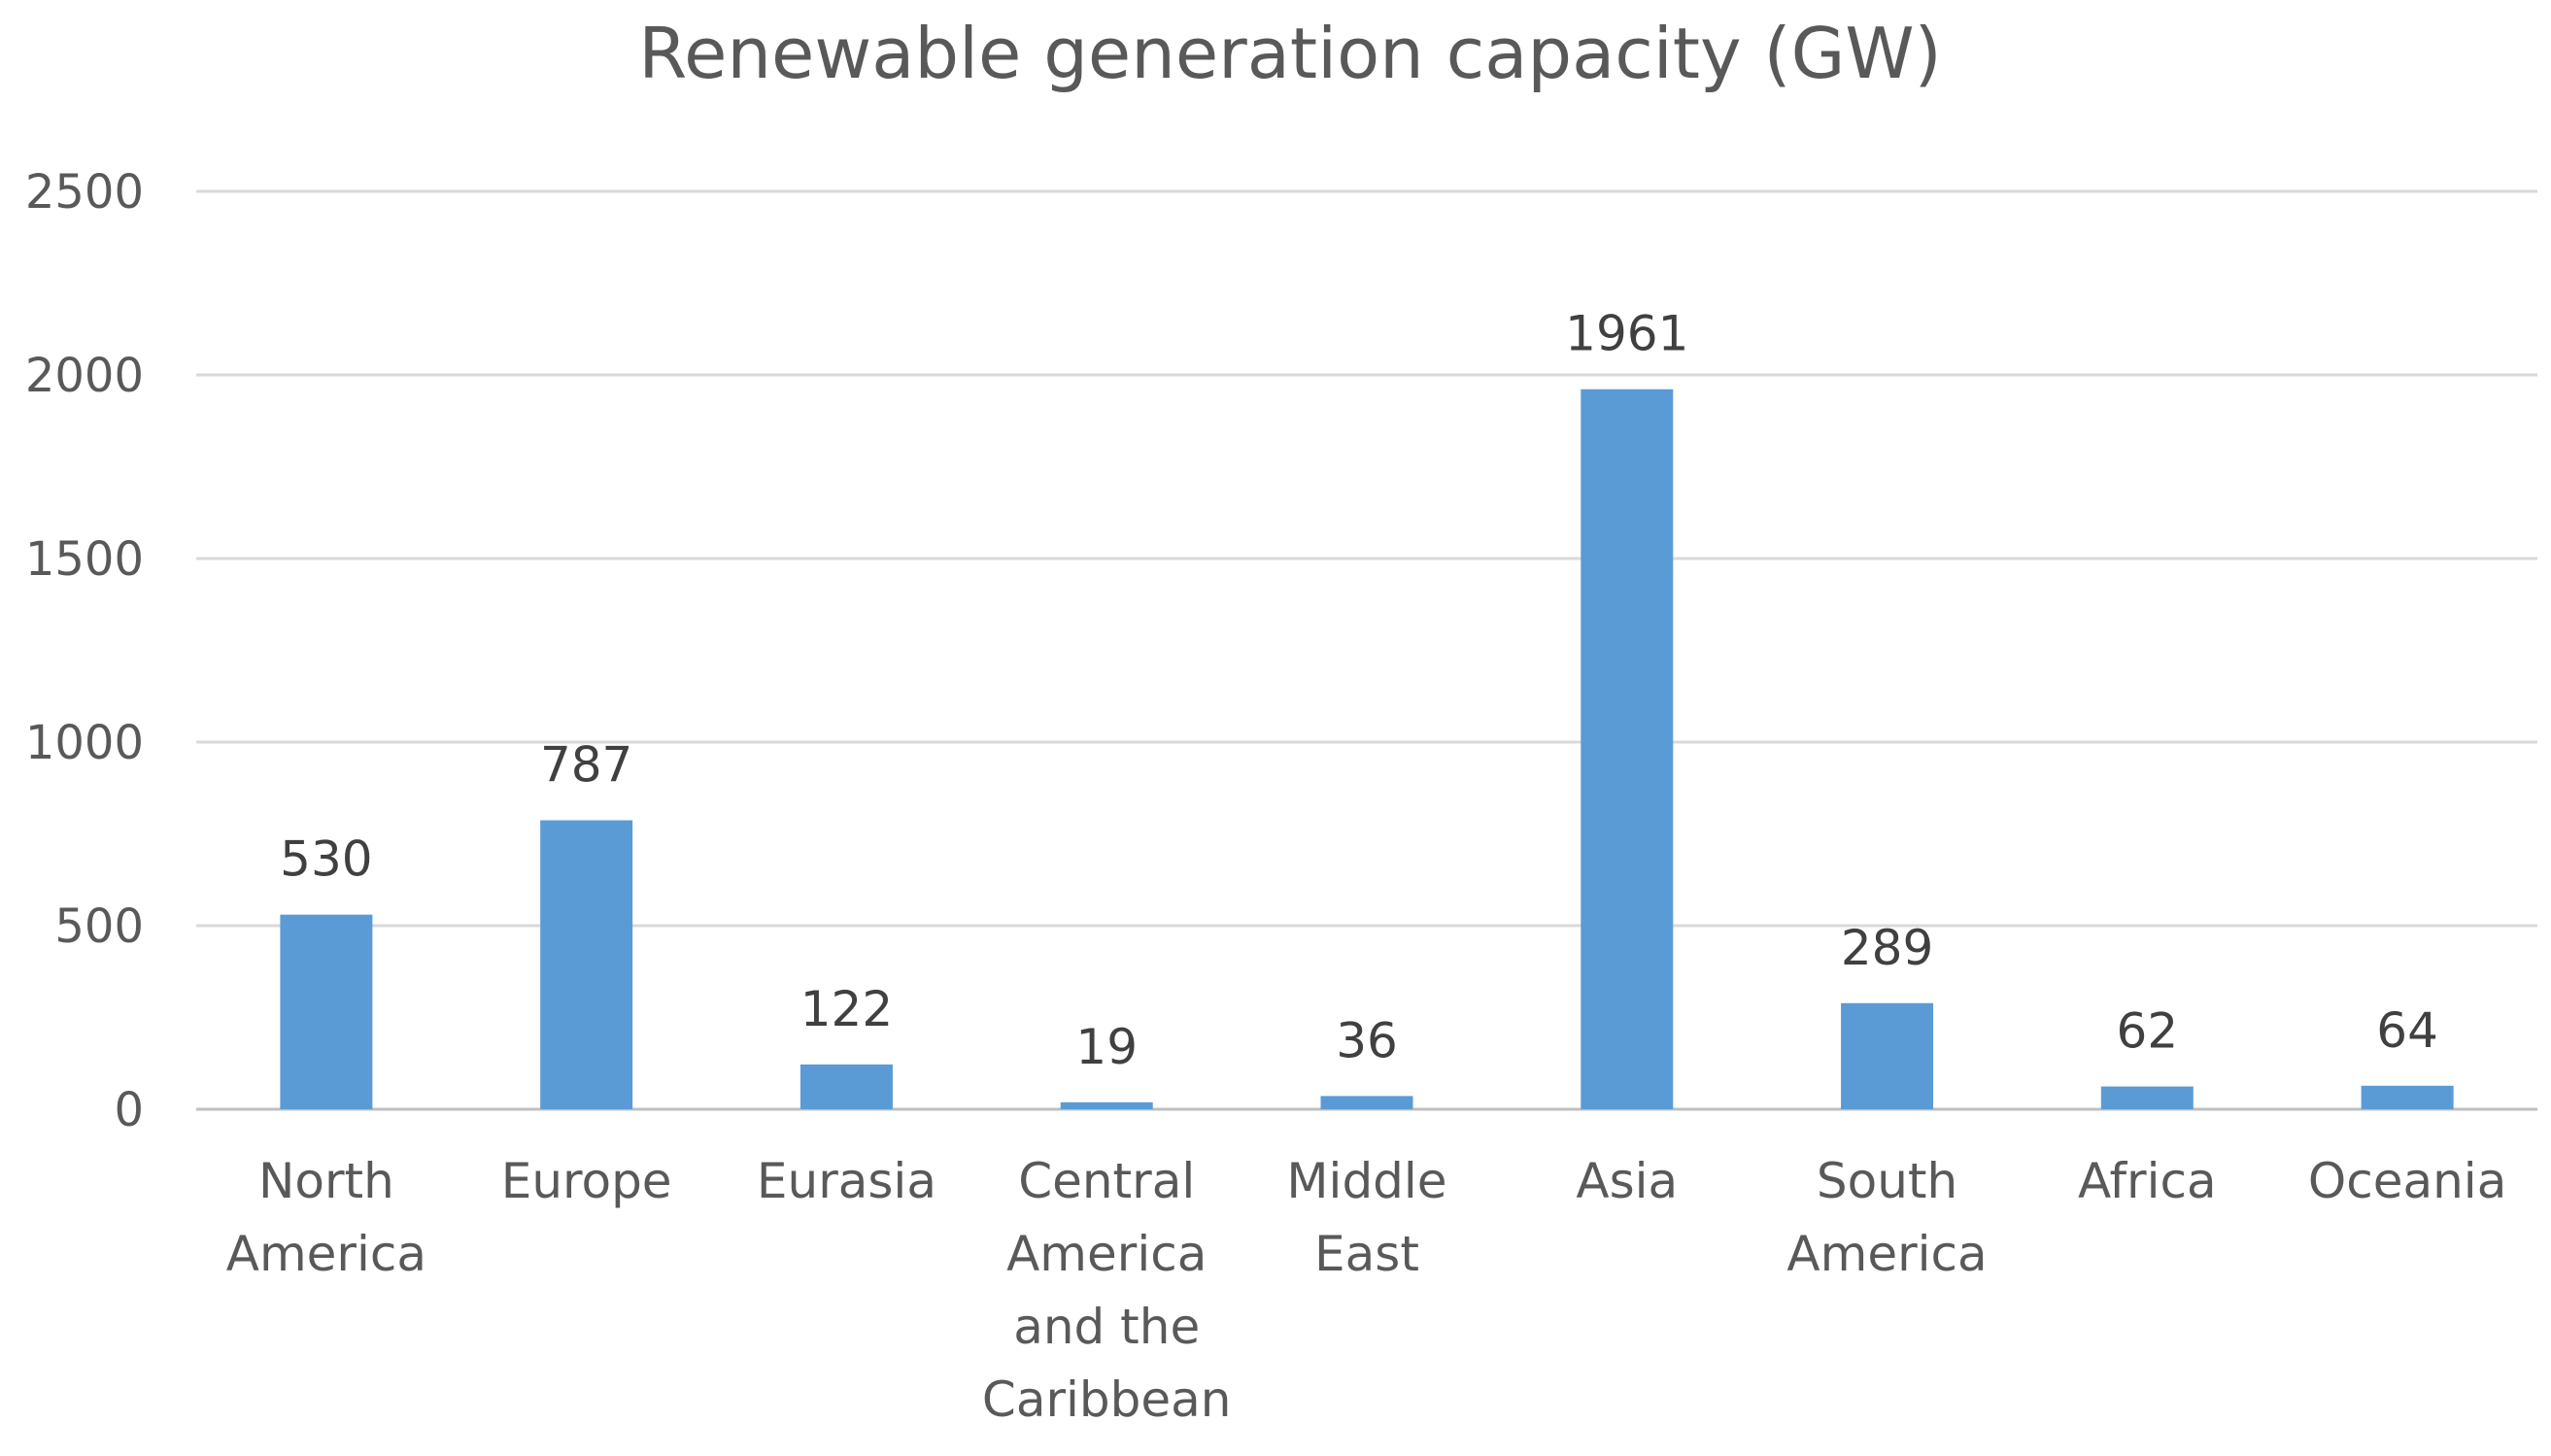  Describe the element at coordinates (326, 1181) in the screenshot. I see `category-label-line: North` at that location.